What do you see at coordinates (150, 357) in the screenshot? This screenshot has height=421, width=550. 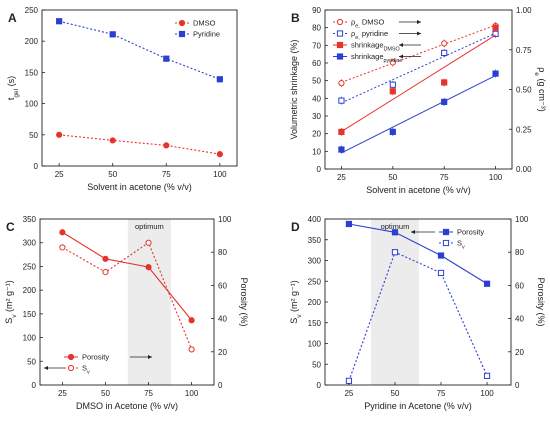 I see `panel-c-legend-item-0-axis-arrow-head` at bounding box center [150, 357].